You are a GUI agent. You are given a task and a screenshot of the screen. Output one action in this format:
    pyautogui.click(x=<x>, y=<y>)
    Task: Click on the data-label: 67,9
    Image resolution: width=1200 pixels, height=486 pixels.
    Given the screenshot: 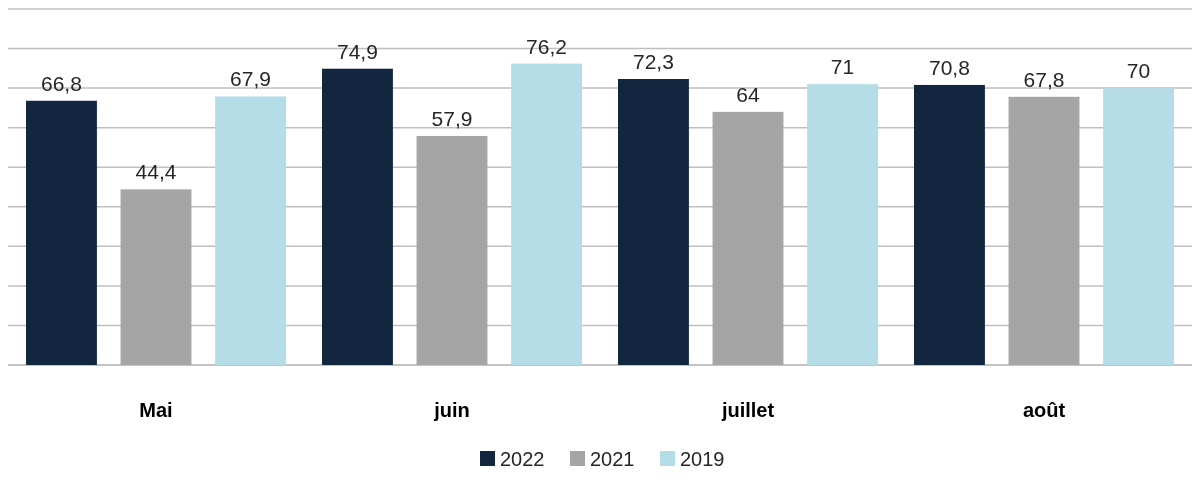 What is the action you would take?
    pyautogui.click(x=250, y=79)
    